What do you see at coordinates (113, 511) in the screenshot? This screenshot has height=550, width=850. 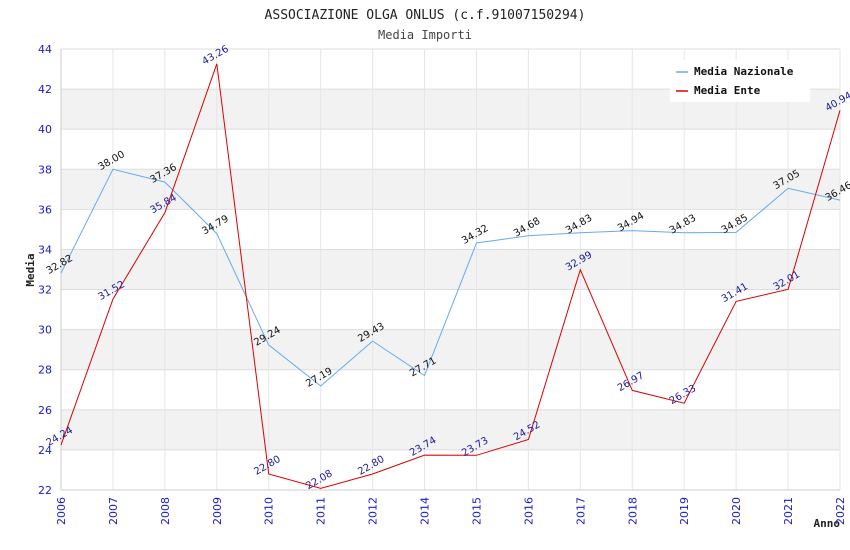 I see `x-tick-label: 2007` at bounding box center [113, 511].